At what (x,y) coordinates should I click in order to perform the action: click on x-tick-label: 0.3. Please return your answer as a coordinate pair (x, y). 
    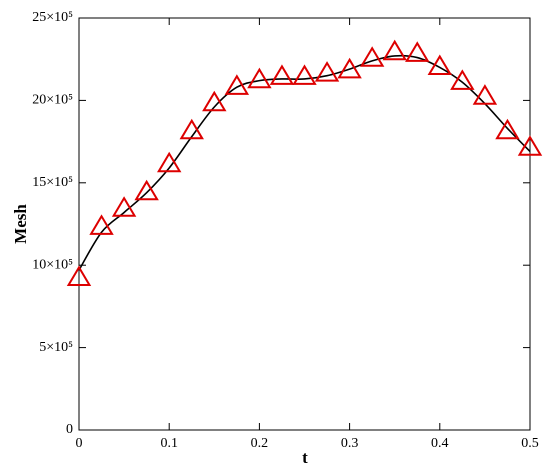
    Looking at the image, I should click on (350, 443).